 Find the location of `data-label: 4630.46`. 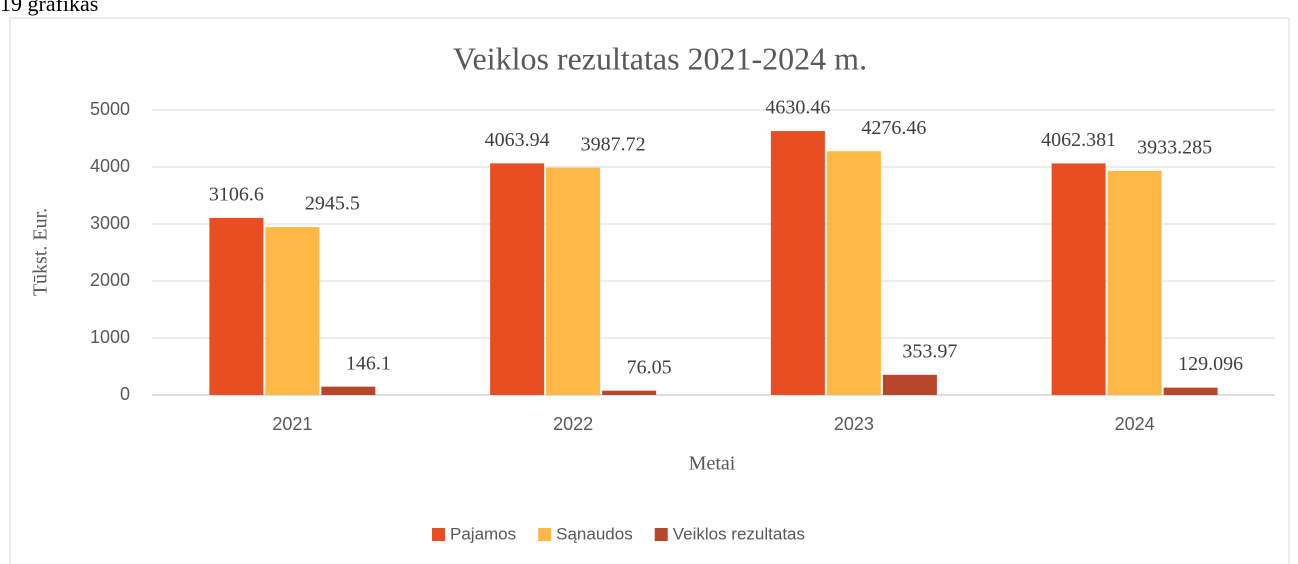

data-label: 4630.46 is located at coordinates (797, 108).